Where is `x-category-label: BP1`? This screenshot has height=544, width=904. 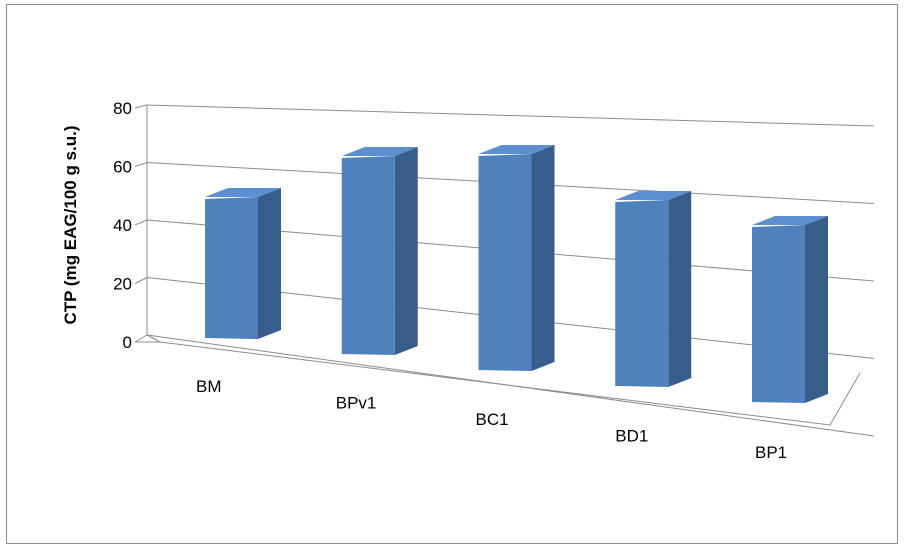 x-category-label: BP1 is located at coordinates (771, 452).